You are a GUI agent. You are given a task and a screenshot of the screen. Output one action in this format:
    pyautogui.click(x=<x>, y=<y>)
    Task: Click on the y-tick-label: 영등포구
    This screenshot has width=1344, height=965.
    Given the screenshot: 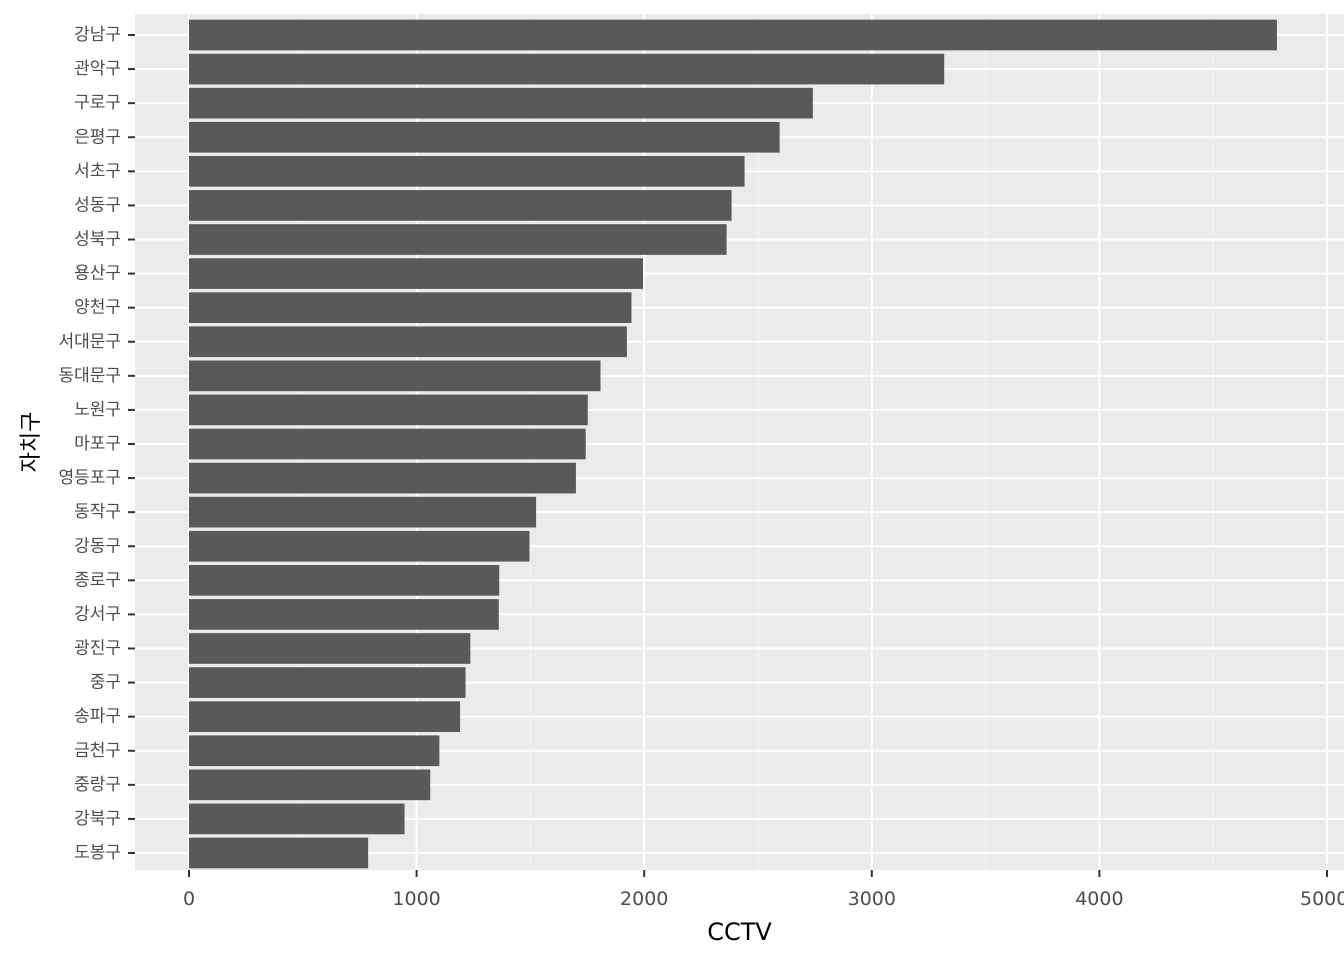 What is the action you would take?
    pyautogui.click(x=89, y=478)
    